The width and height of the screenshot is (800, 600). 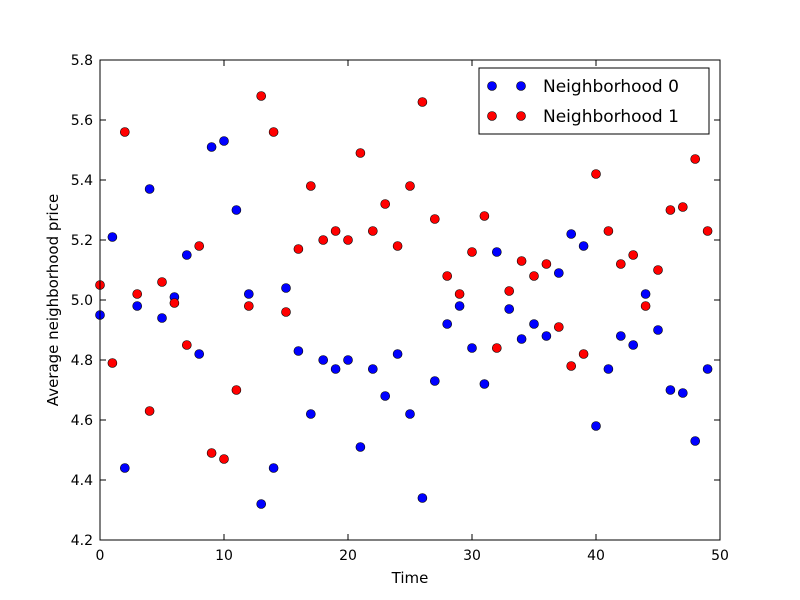 I want to click on x-tick-label: 40, so click(x=596, y=556).